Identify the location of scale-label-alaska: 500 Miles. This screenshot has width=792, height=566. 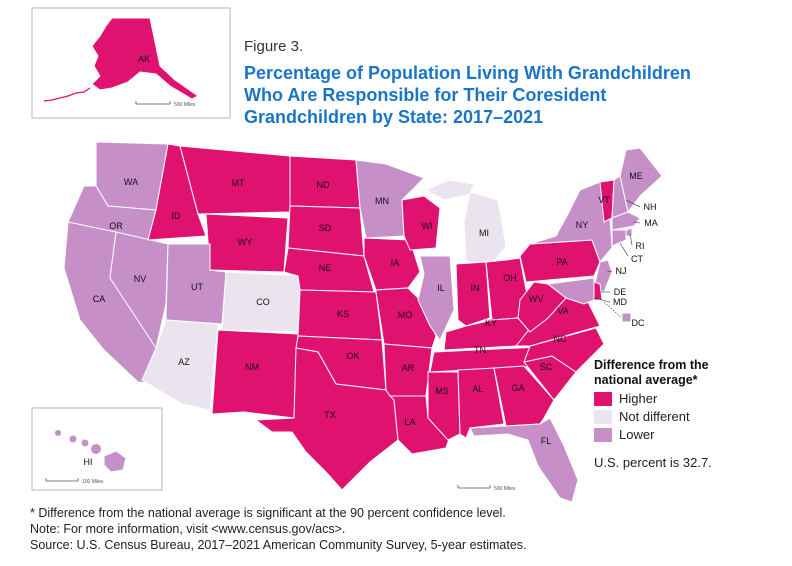
(185, 105).